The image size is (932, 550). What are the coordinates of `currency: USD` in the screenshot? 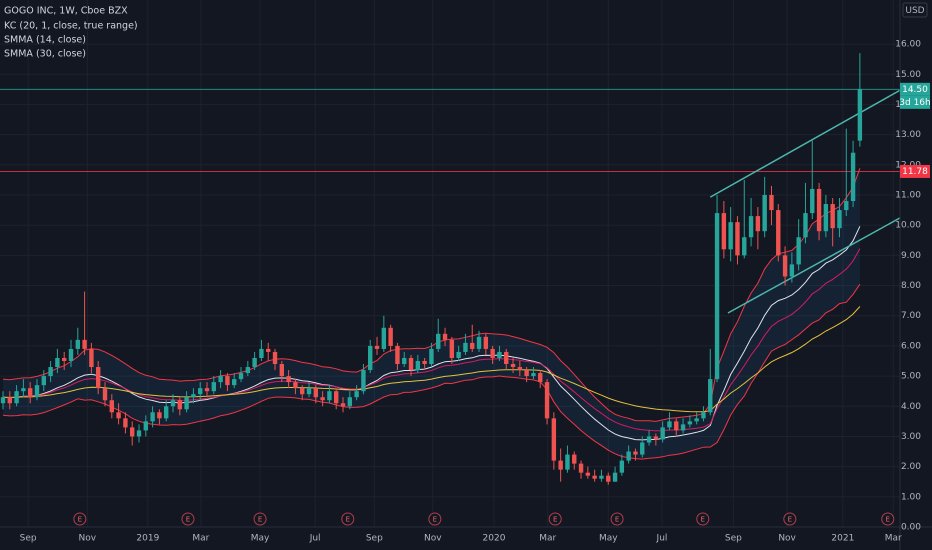 It's located at (914, 11).